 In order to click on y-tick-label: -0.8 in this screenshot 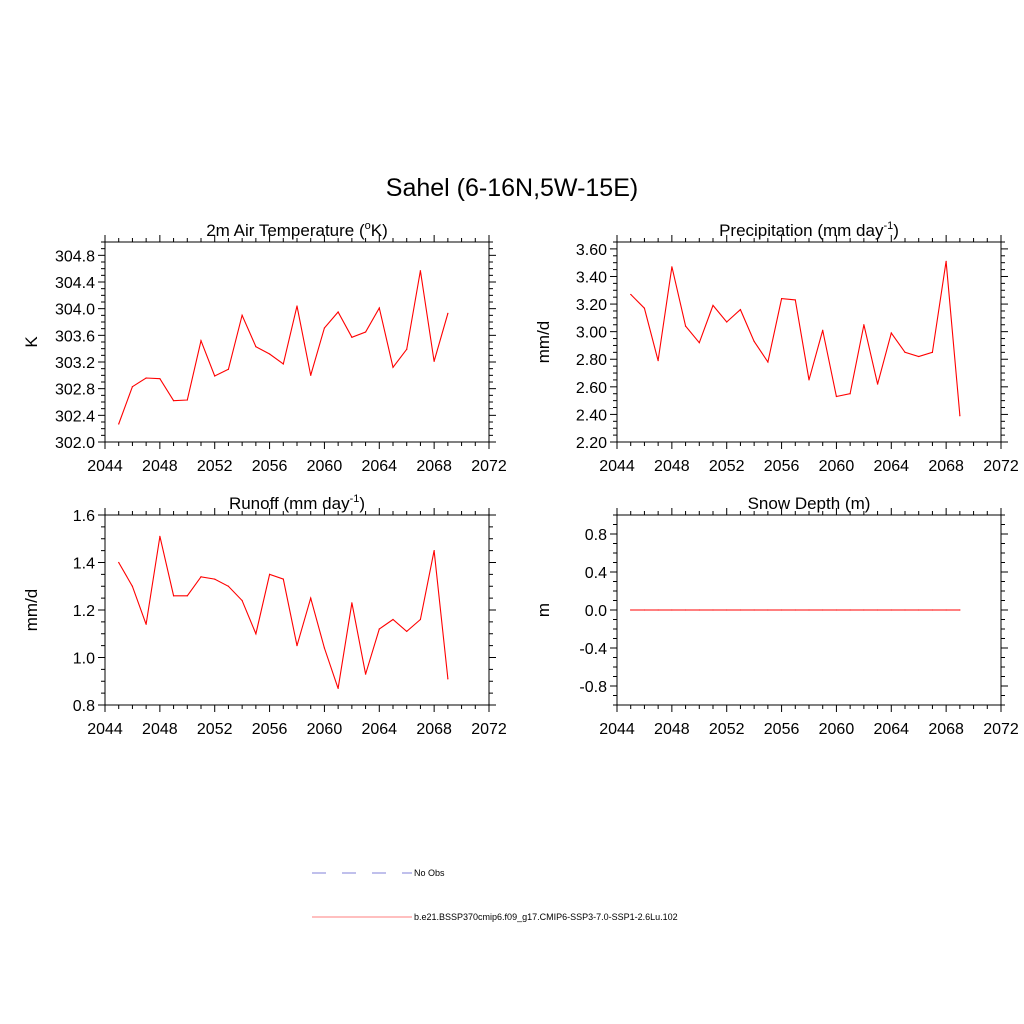, I will do `click(593, 687)`.